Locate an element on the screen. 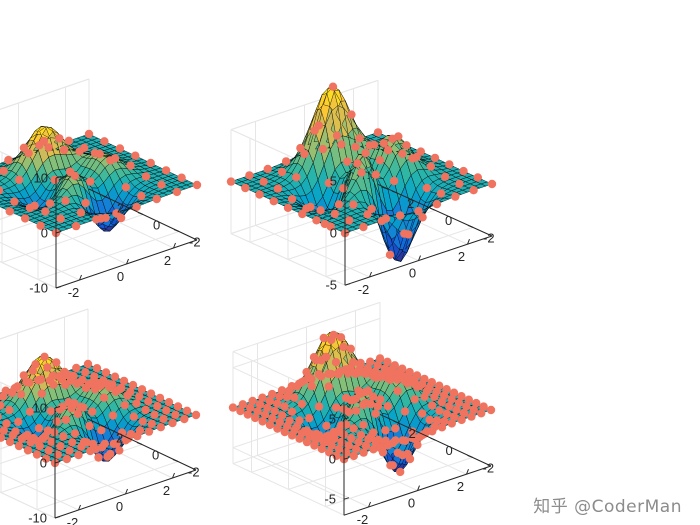 This screenshot has height=525, width=700. x-tick-label: 2 is located at coordinates (166, 490).